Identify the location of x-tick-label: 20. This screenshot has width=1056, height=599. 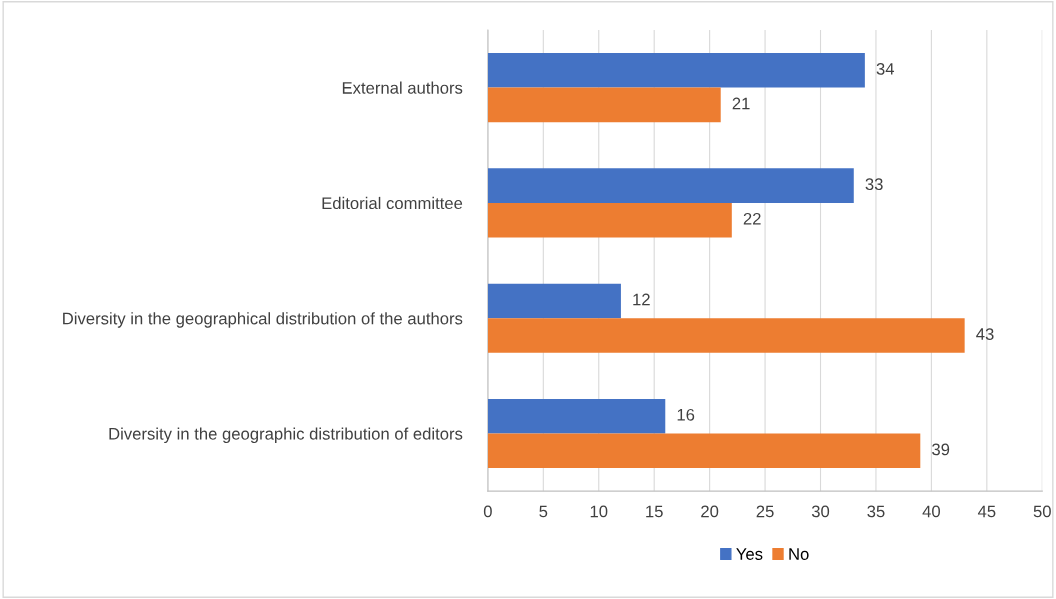
(710, 511).